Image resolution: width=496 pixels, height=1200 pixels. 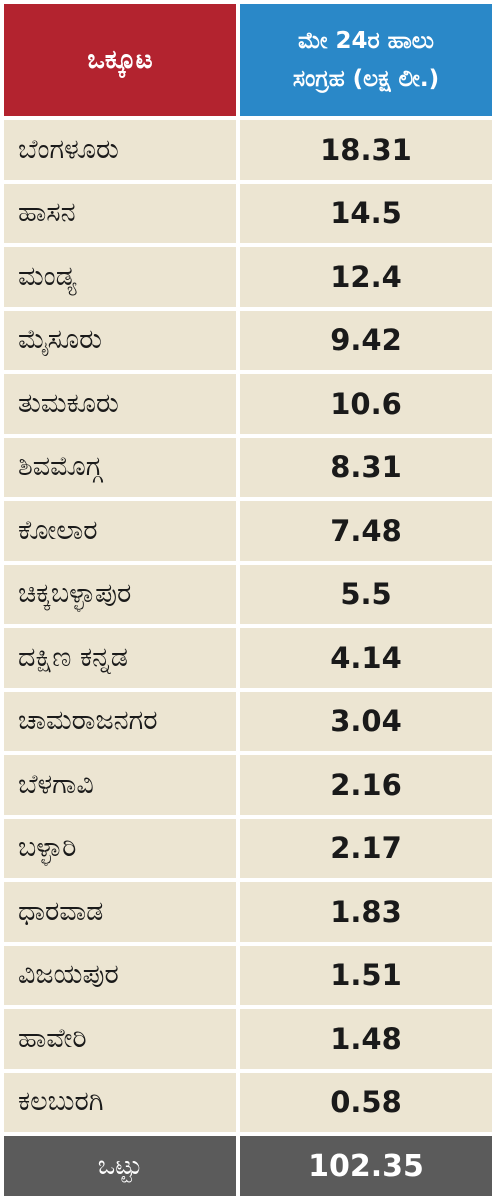 What do you see at coordinates (120, 975) in the screenshot?
I see `union-name-cell: ವಿಜಯಪುರ` at bounding box center [120, 975].